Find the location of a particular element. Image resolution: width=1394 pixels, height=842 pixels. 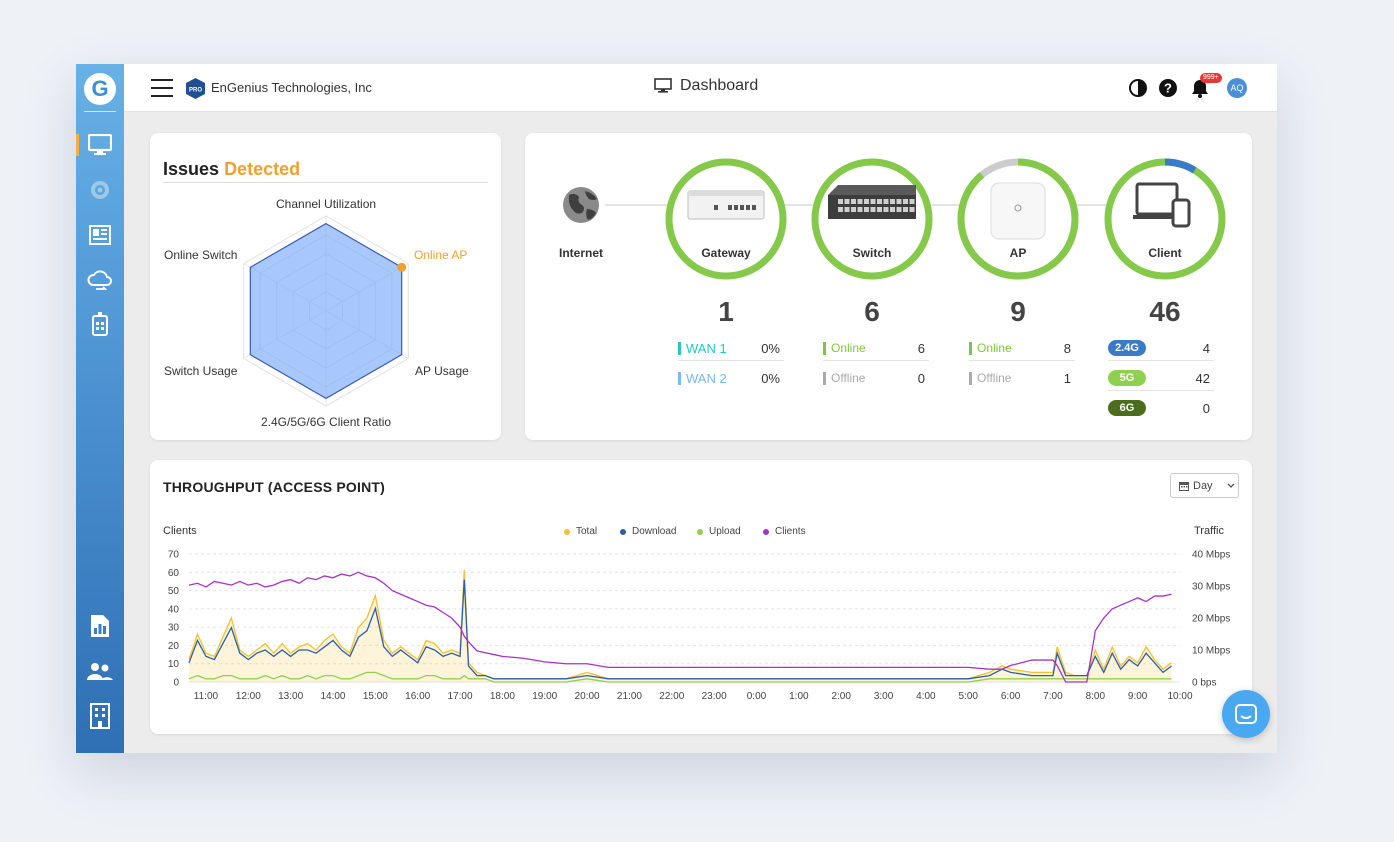

gateway-wan1-row: WAN 1 0% is located at coordinates (731, 349).